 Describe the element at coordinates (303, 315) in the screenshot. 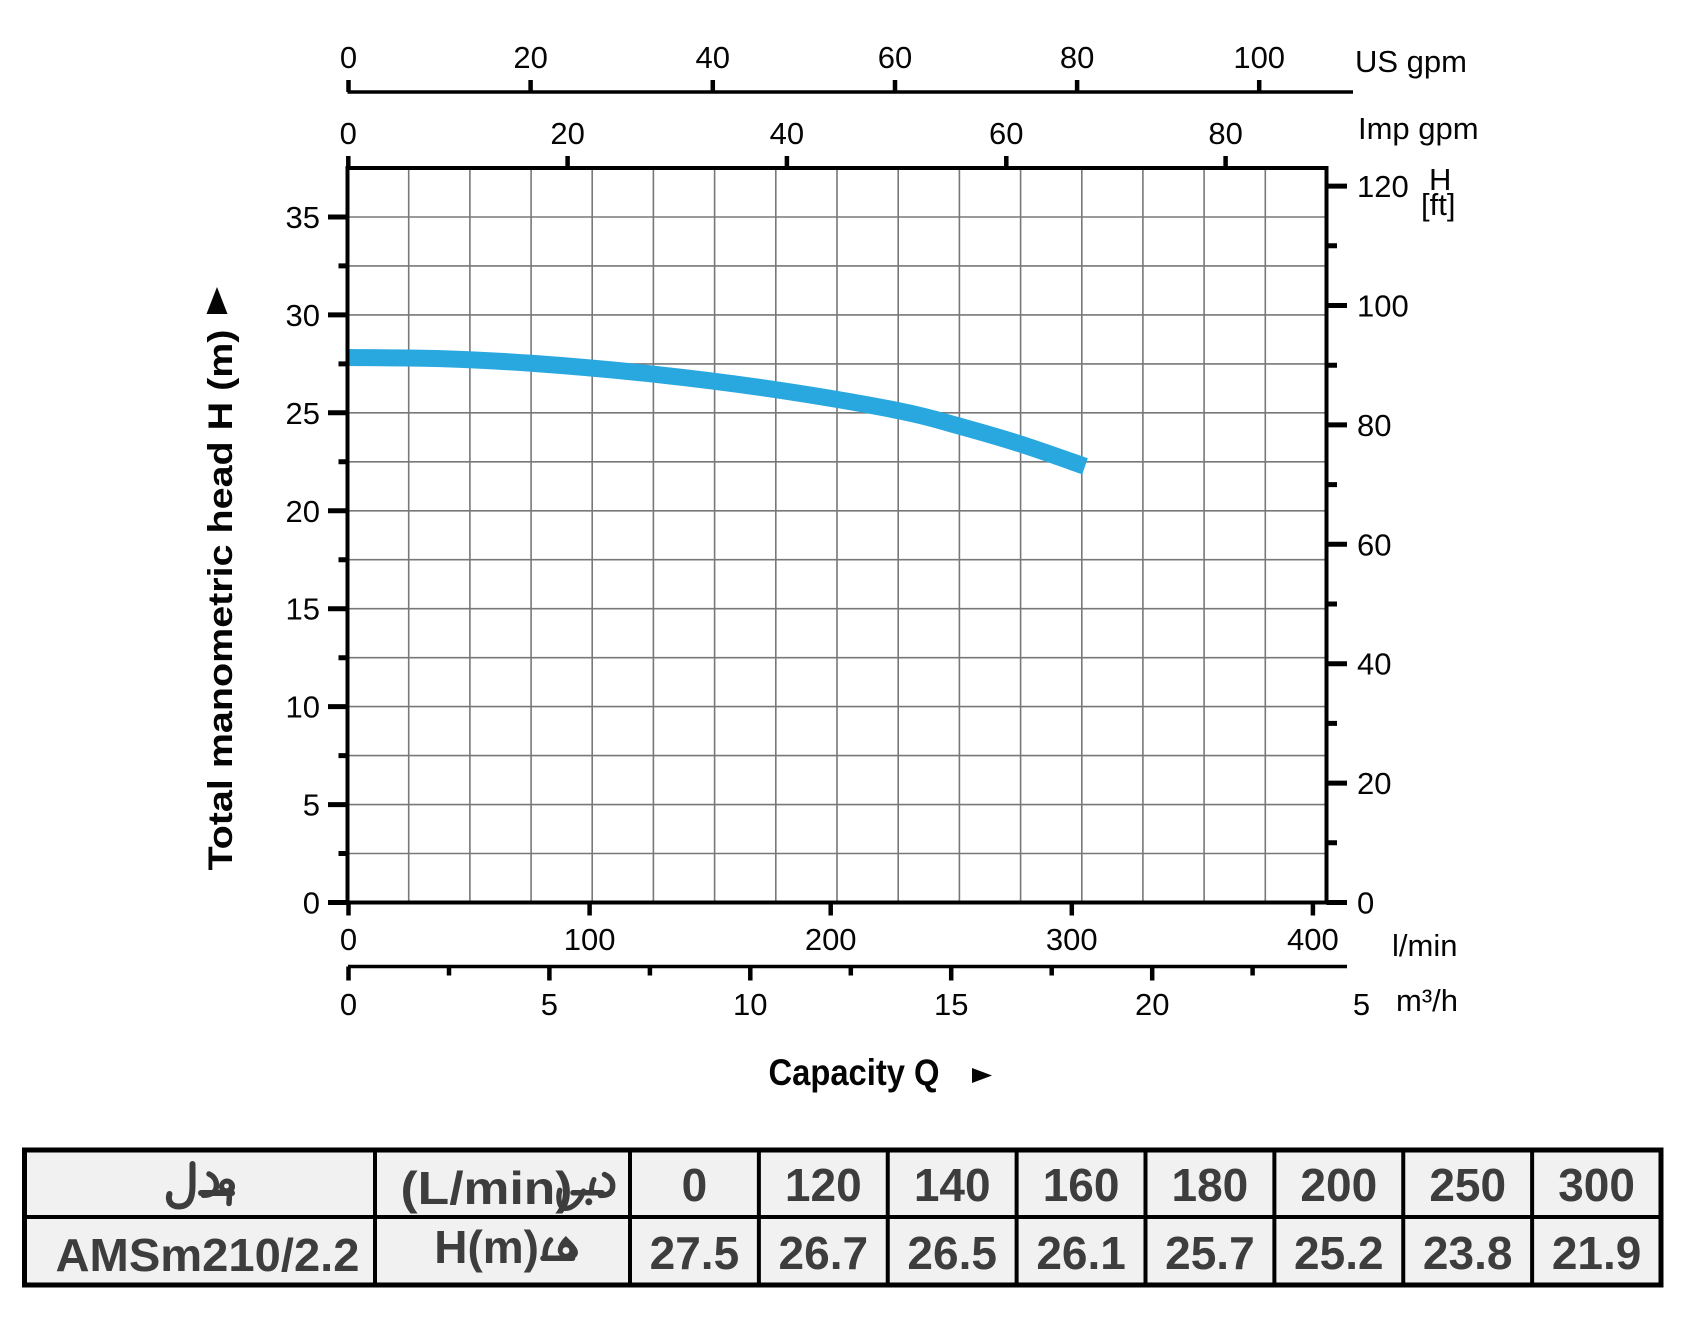

I see `svg-text: 30` at that location.